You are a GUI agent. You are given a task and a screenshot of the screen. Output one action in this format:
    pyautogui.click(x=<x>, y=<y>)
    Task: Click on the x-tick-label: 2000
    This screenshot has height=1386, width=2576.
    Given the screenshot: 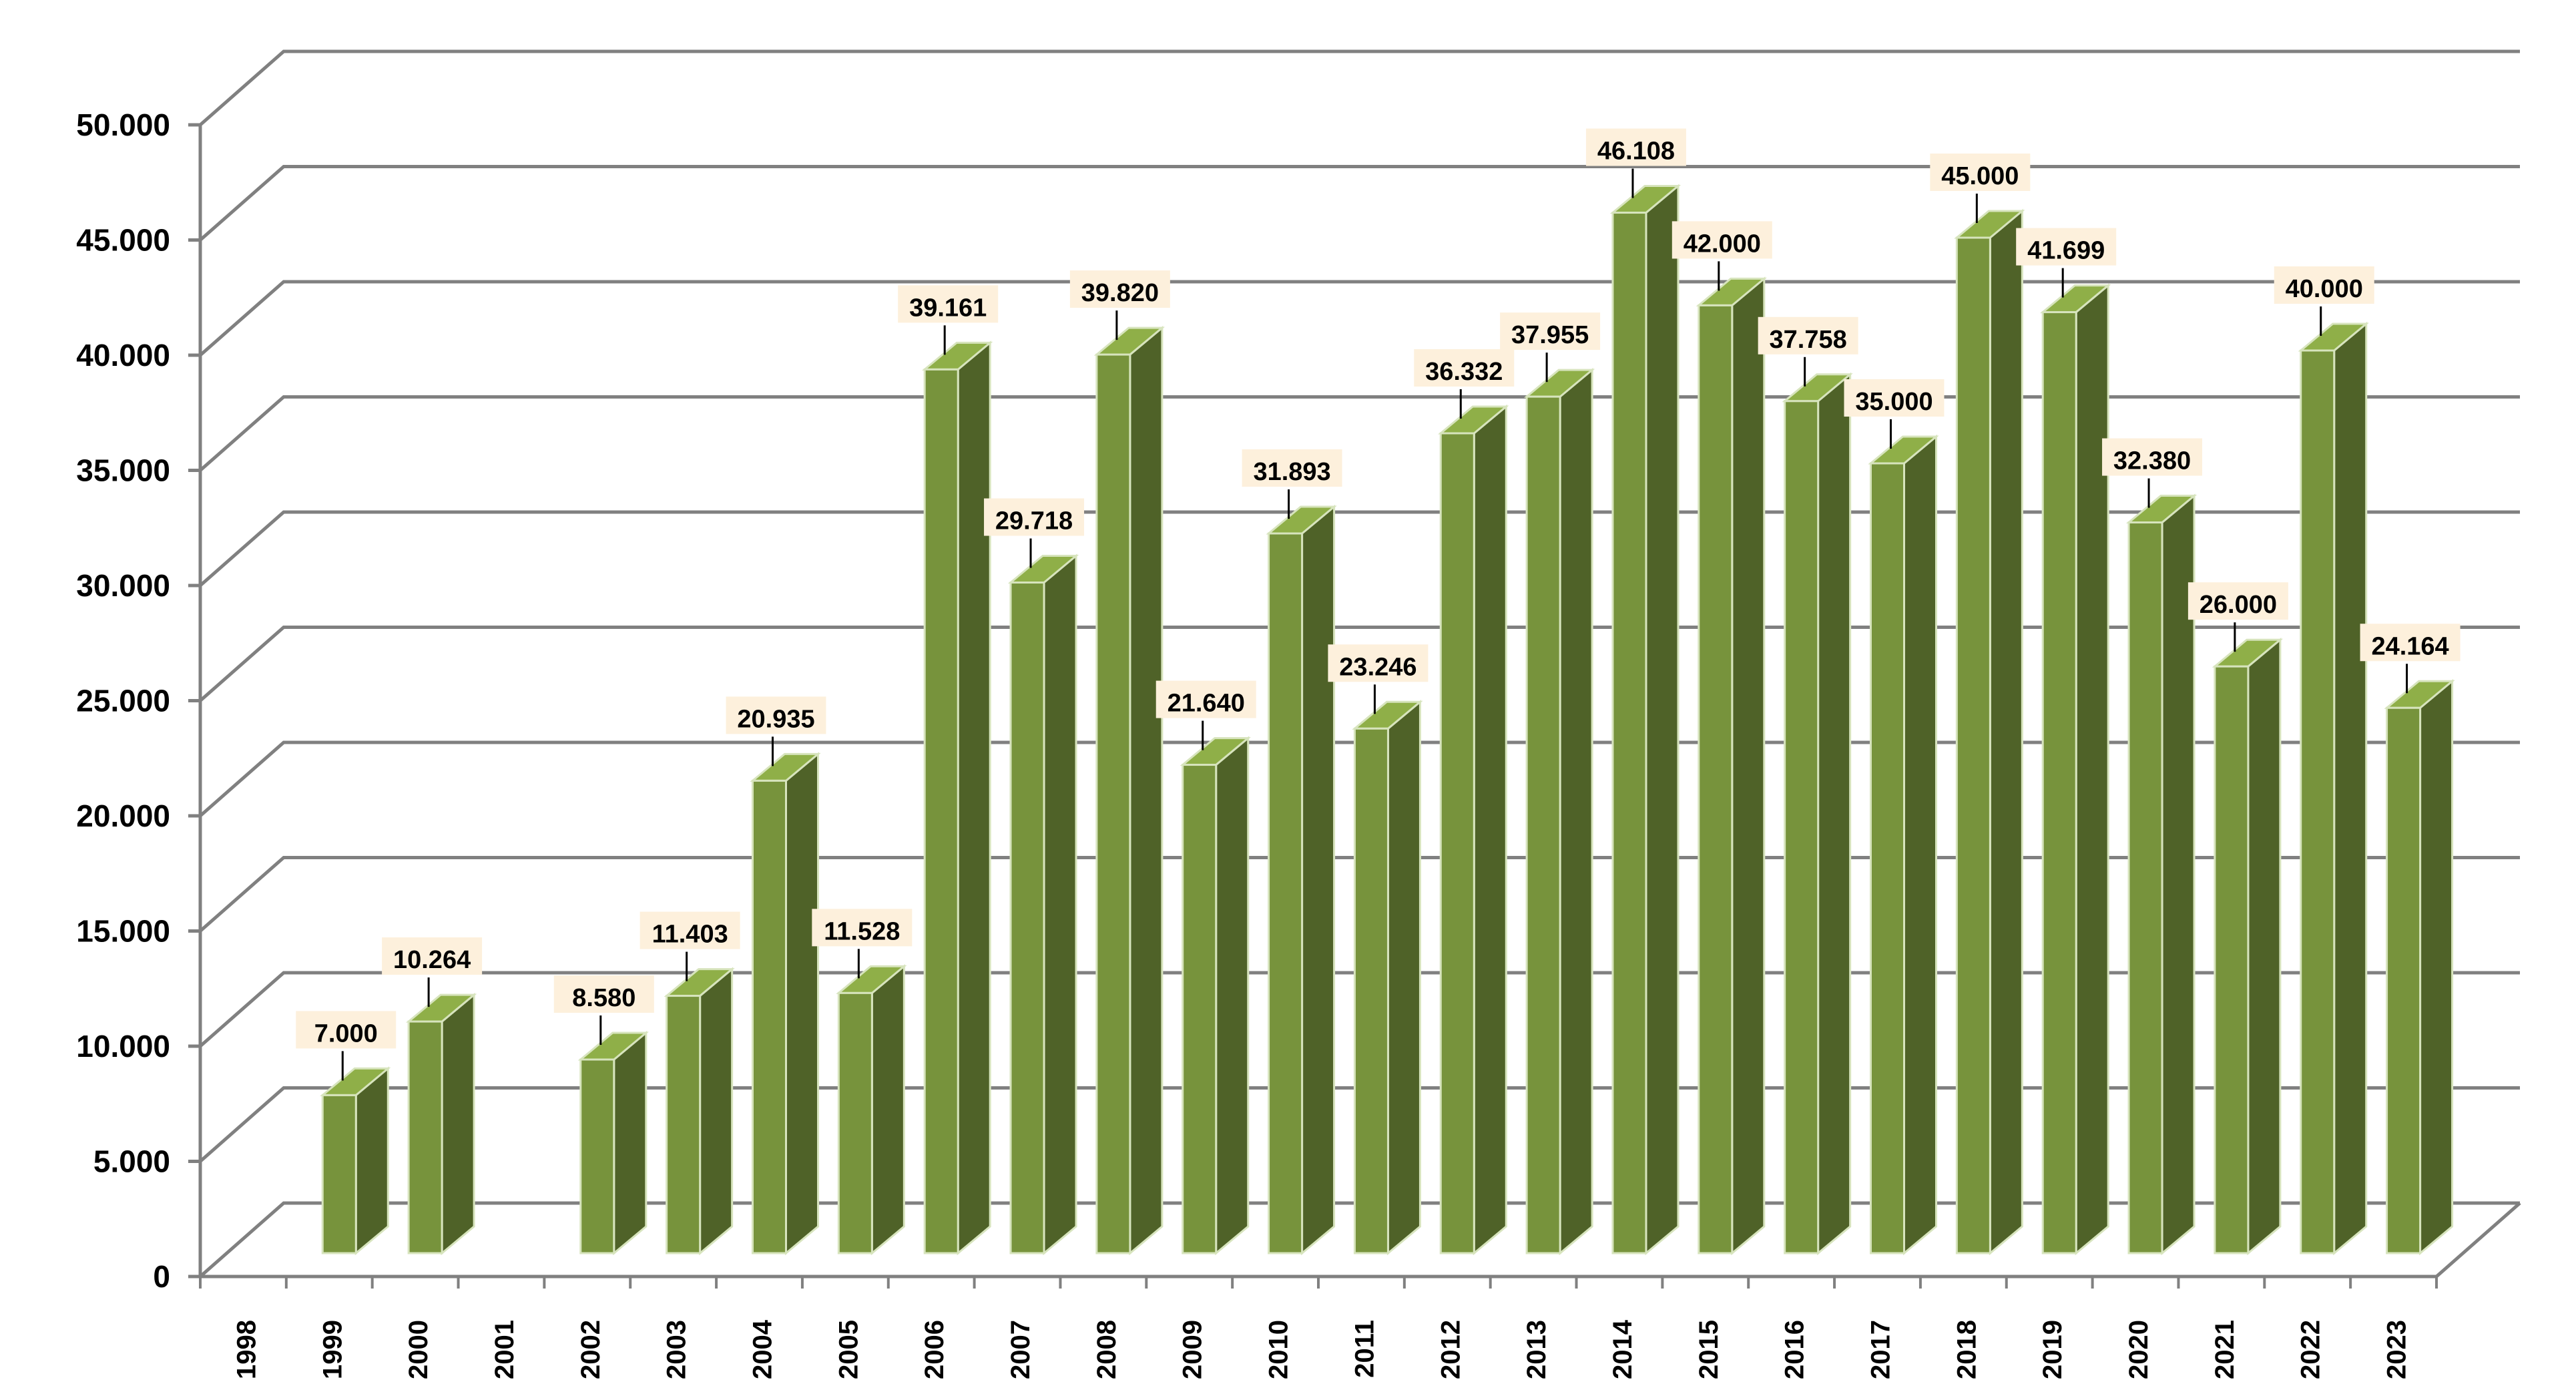 What is the action you would take?
    pyautogui.click(x=418, y=1349)
    